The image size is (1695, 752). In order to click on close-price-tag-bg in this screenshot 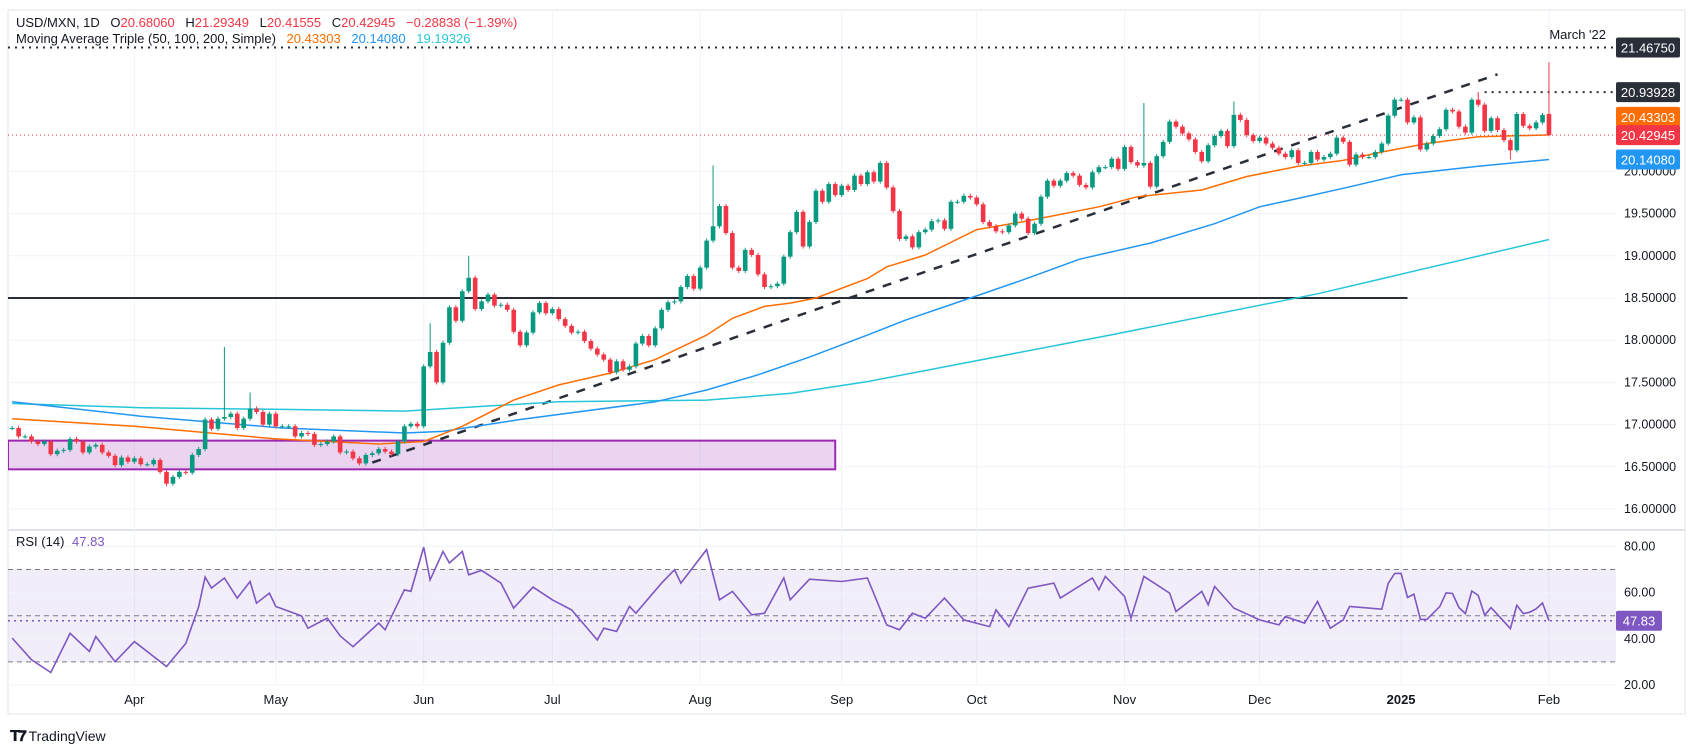, I will do `click(1648, 135)`.